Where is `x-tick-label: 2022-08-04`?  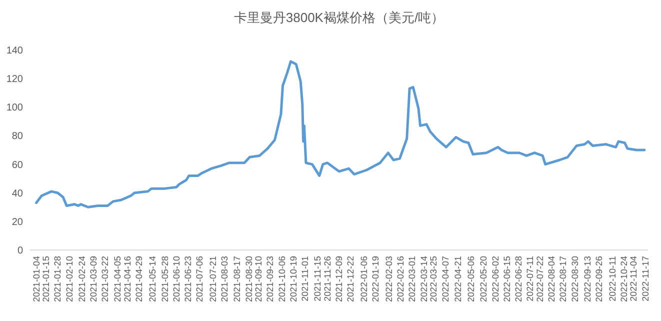 x-tick-label: 2022-08-04 is located at coordinates (551, 279).